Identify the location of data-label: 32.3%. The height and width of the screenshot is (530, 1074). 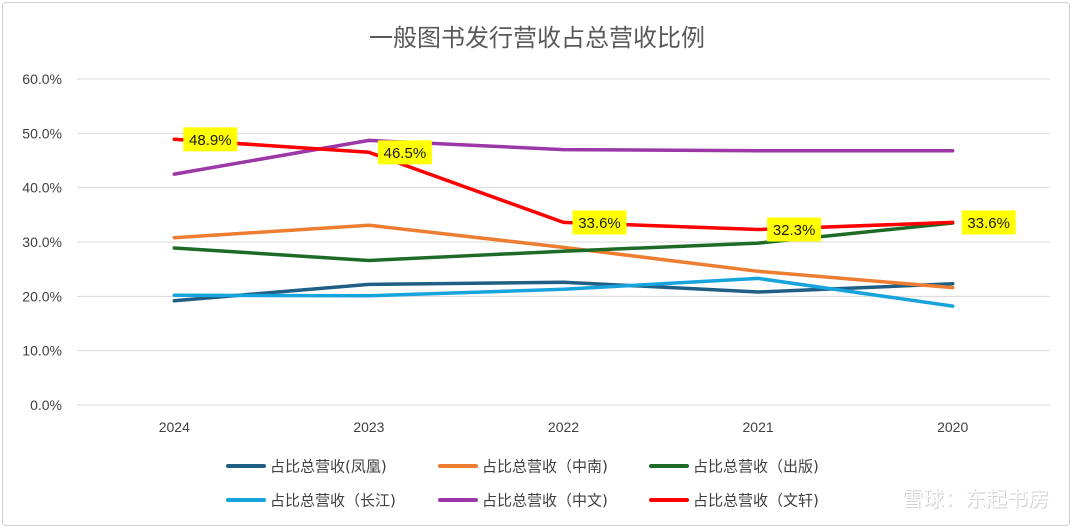
(794, 229).